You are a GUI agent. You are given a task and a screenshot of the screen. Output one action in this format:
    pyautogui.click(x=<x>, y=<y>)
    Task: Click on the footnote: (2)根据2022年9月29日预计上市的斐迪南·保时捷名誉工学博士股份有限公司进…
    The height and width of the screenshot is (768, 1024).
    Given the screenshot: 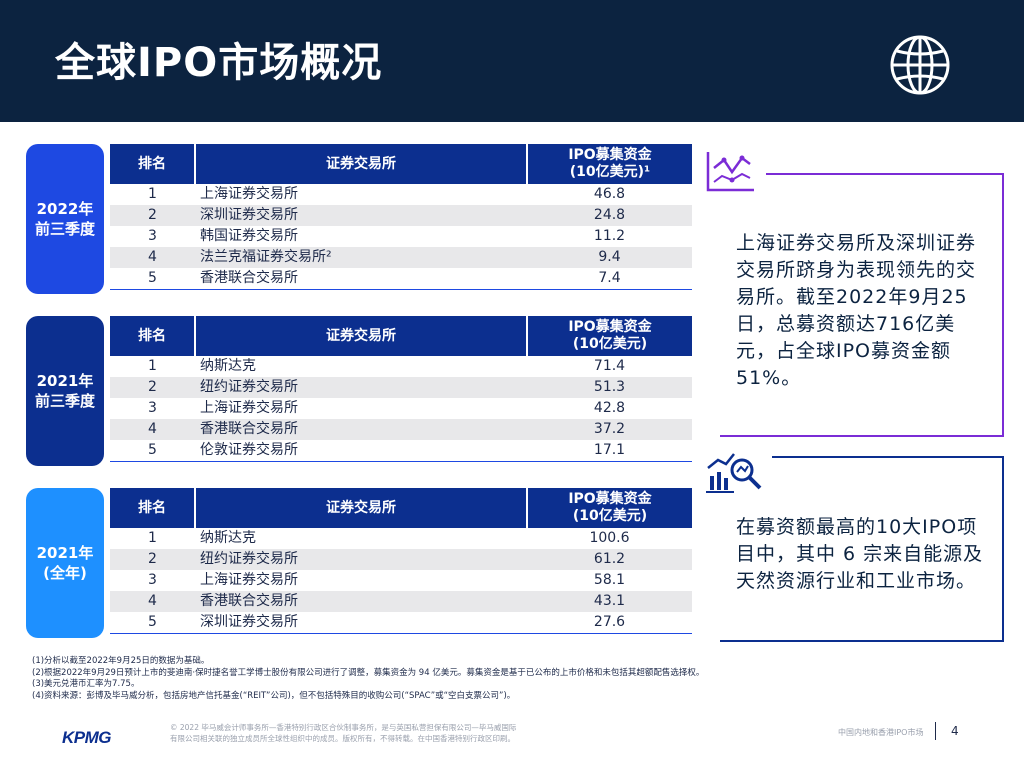 What is the action you would take?
    pyautogui.click(x=368, y=672)
    